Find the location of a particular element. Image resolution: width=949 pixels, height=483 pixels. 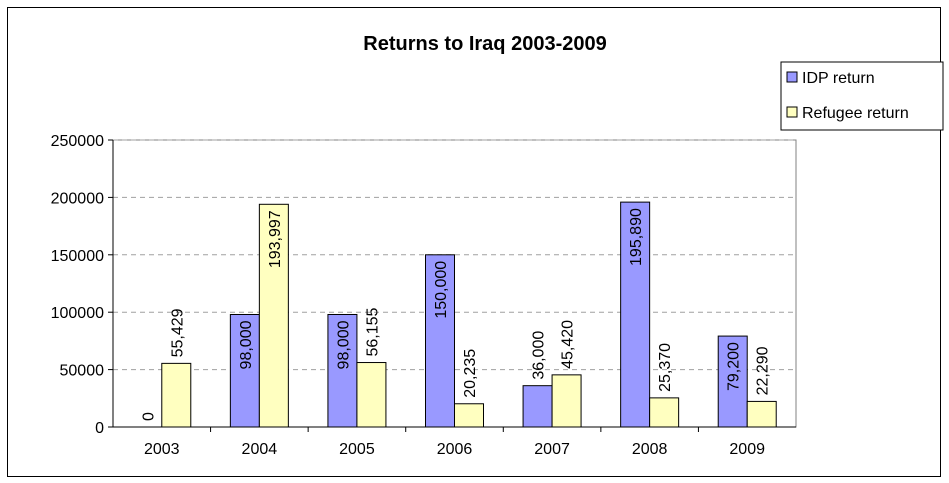

y-tick-label: 200000 is located at coordinates (77, 198).